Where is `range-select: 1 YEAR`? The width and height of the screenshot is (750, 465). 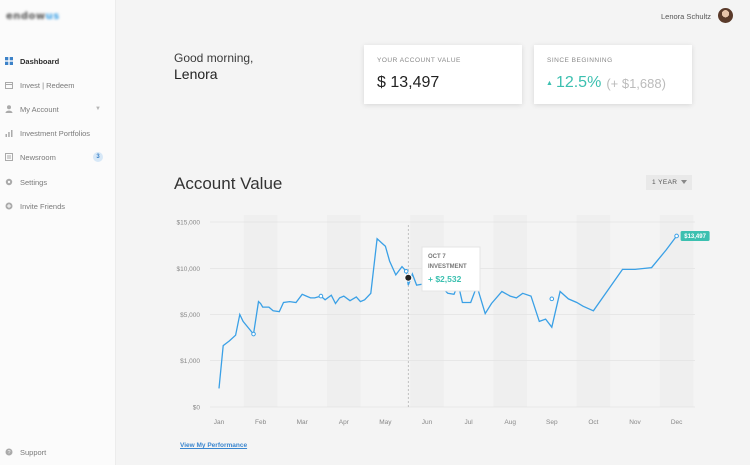 range-select: 1 YEAR is located at coordinates (669, 182).